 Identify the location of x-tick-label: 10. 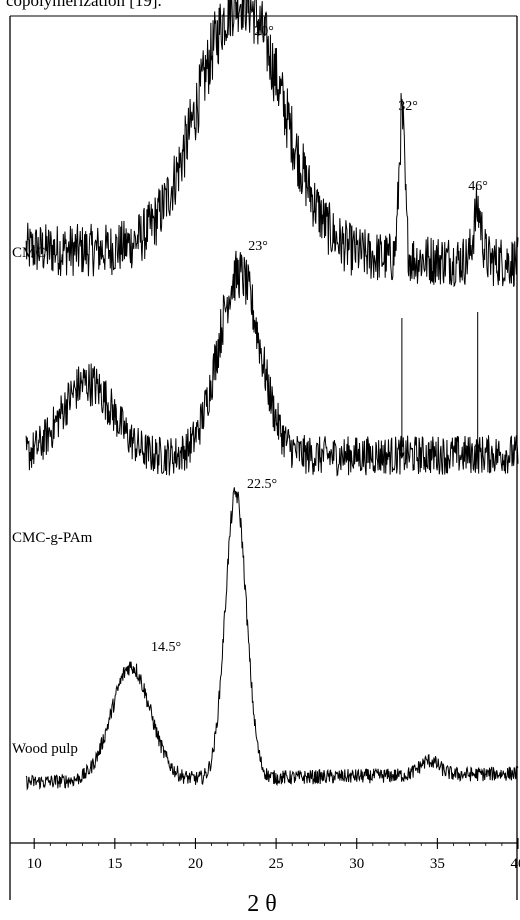
(34, 864).